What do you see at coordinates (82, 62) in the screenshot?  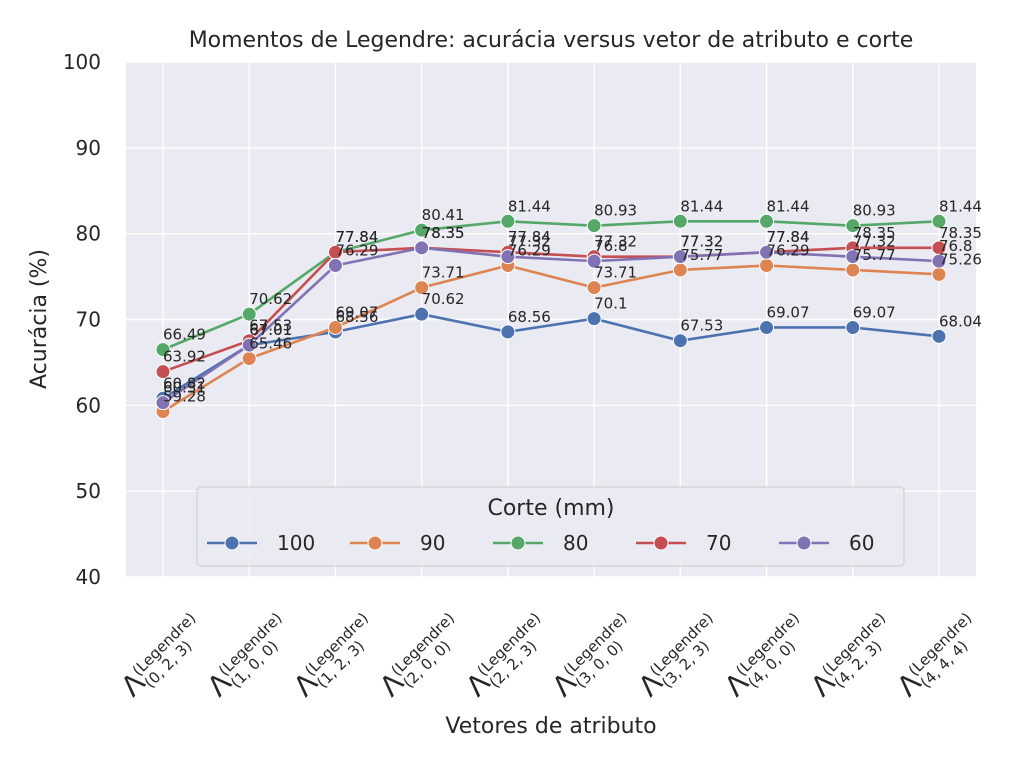 I see `y-tick-label: 100` at bounding box center [82, 62].